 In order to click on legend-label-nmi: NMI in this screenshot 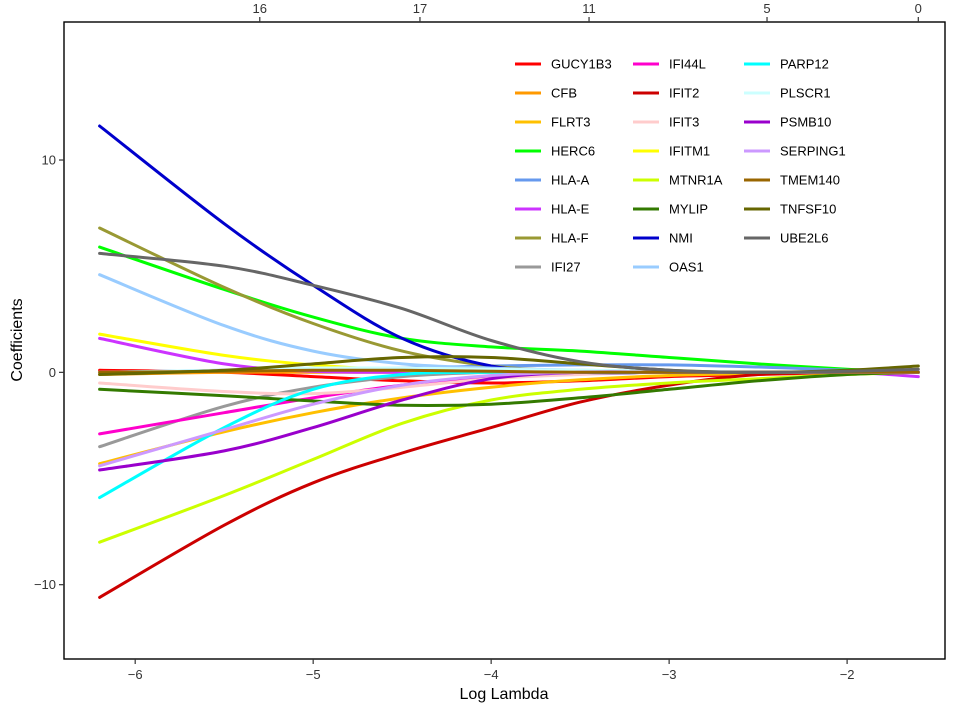, I will do `click(681, 238)`.